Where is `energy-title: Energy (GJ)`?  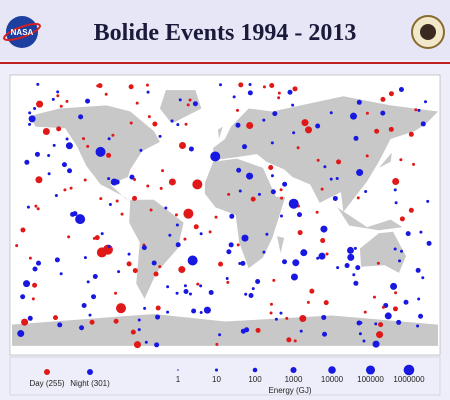
energy-title: Energy (GJ) is located at coordinates (289, 390).